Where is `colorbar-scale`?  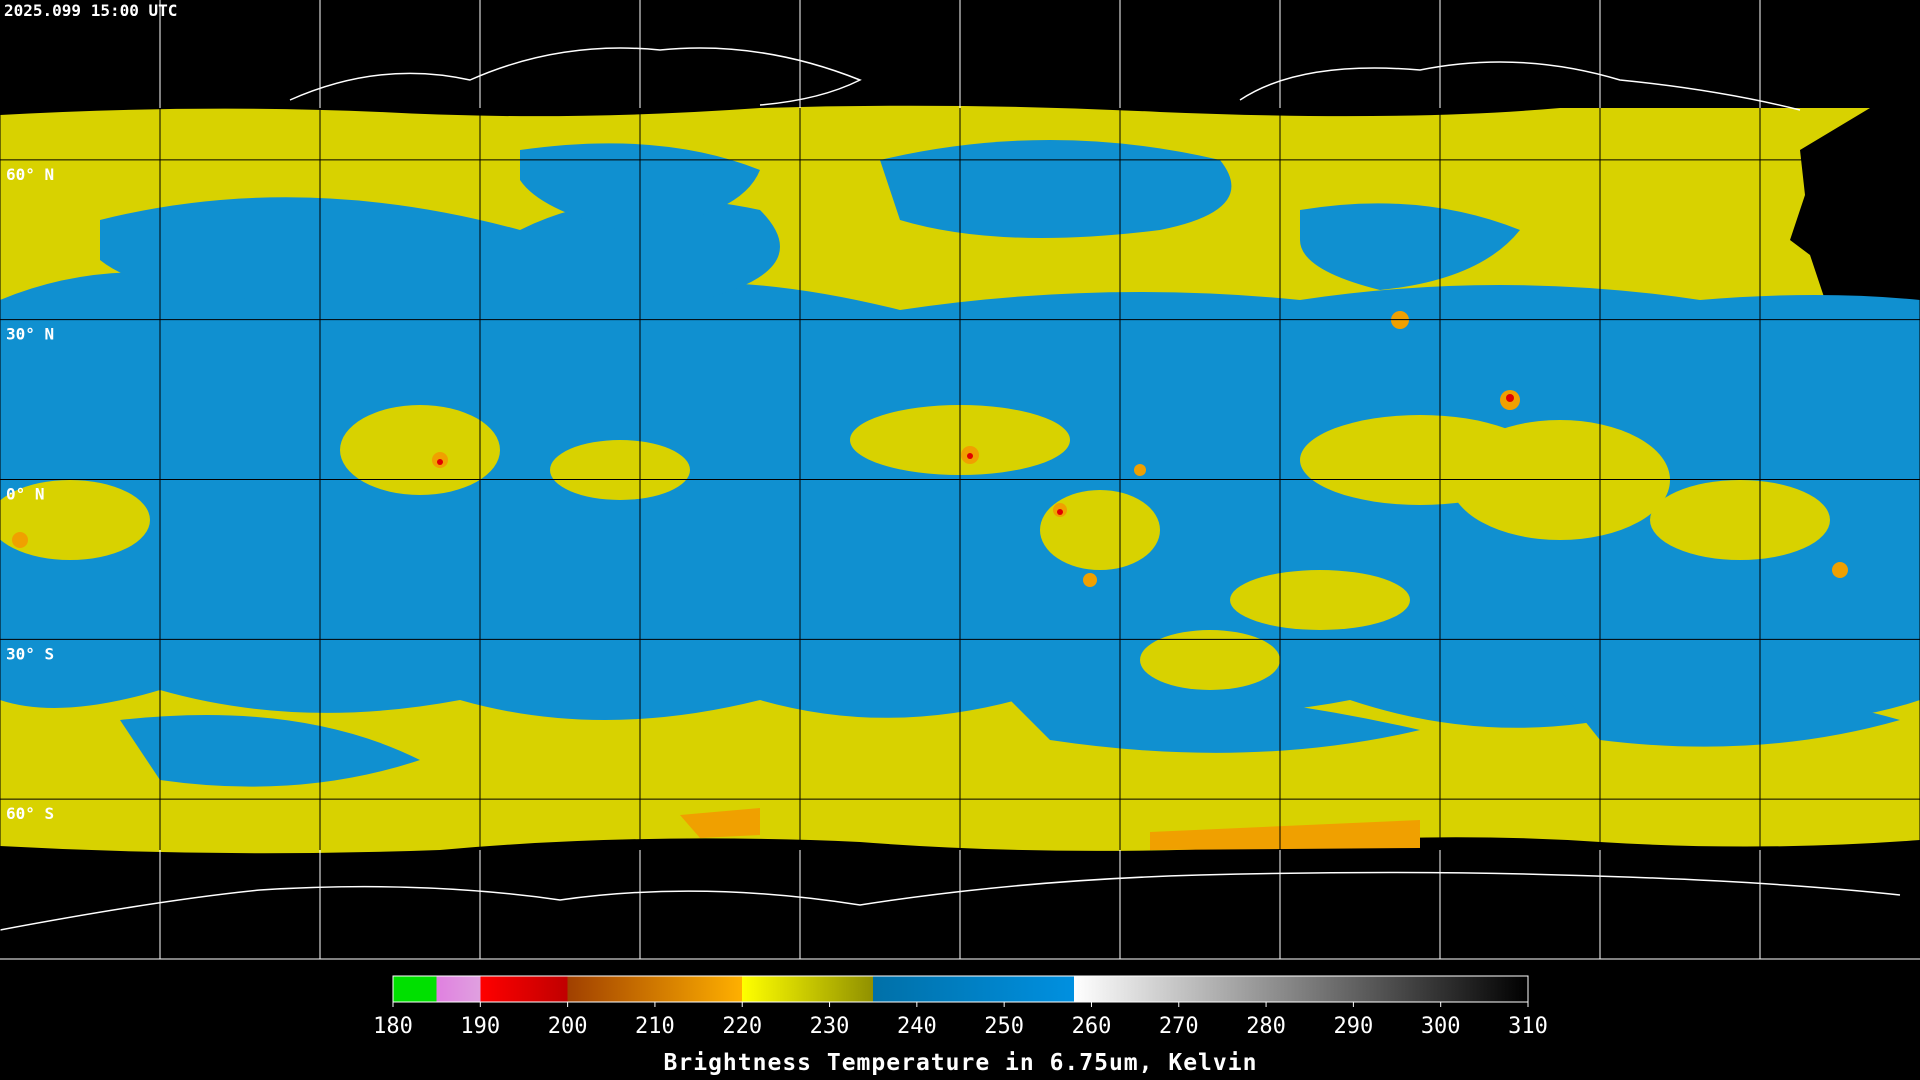
colorbar-scale is located at coordinates (960, 989).